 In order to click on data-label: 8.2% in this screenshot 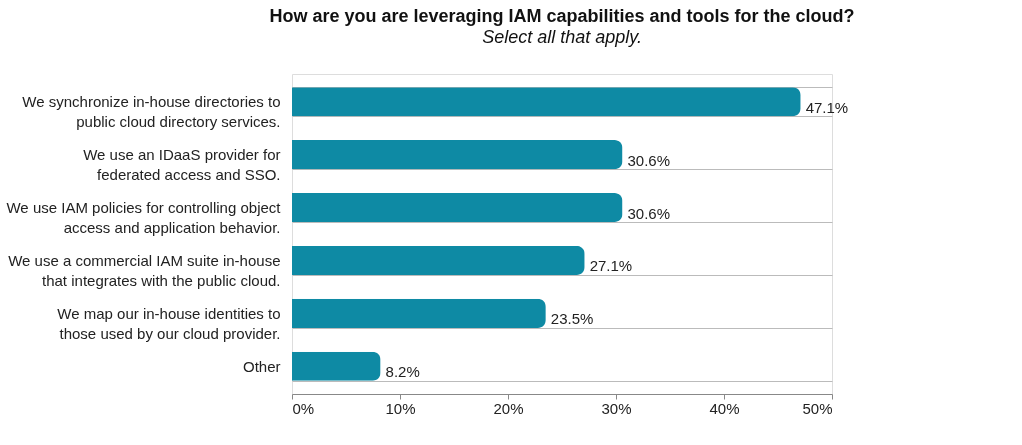, I will do `click(402, 372)`.